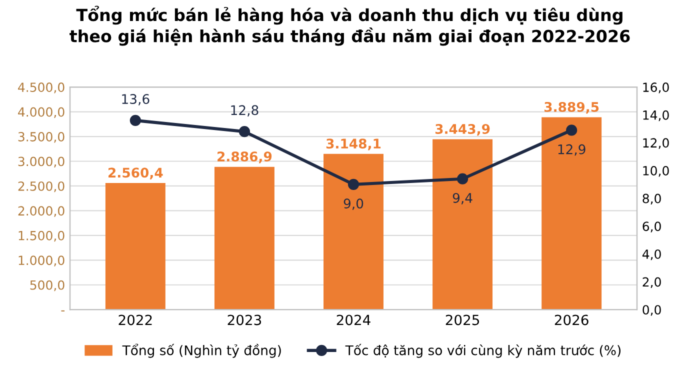  What do you see at coordinates (350, 26) in the screenshot?
I see `chart-title: Tổng mức bán lẻ hàng hóa và doanh thu dịch vụ tiêu dùng theo giá hiện hành sáu tháng đầu năm giai đoạn 2022-2026` at bounding box center [350, 26].